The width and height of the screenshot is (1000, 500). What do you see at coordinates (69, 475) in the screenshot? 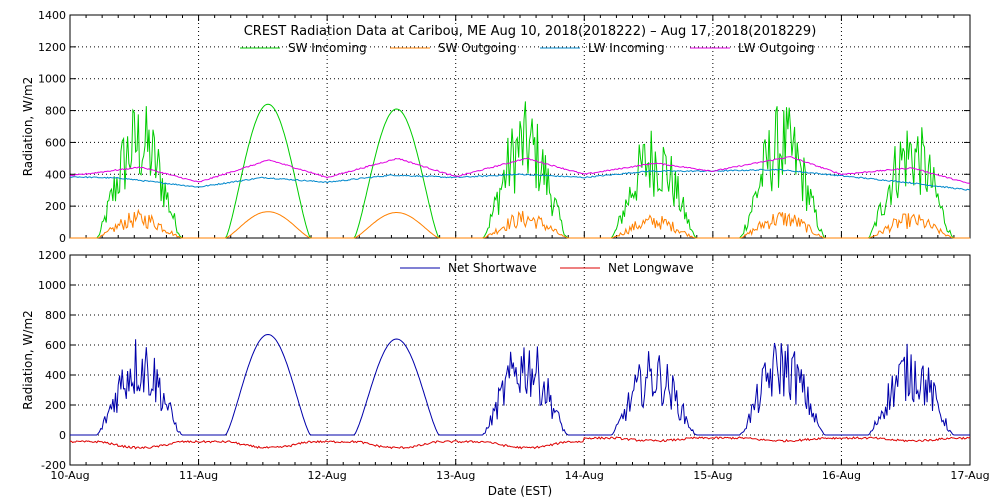
I see `x-tick-label: 10-Aug` at bounding box center [69, 475].